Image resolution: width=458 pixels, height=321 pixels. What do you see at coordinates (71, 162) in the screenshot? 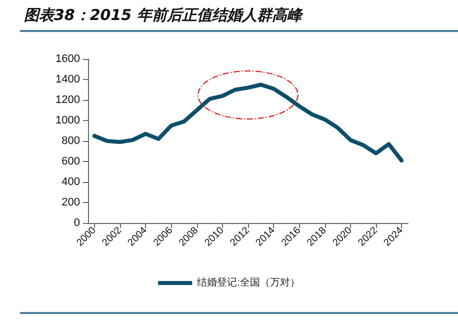
I see `y-tick-label: 600` at bounding box center [71, 162].